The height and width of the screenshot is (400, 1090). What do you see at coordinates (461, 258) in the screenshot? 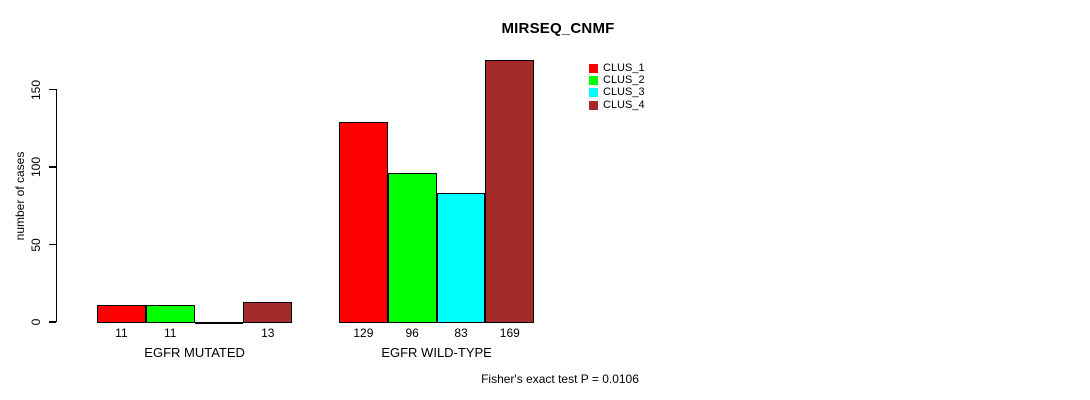
I see `bar-clus_3-group2` at bounding box center [461, 258].